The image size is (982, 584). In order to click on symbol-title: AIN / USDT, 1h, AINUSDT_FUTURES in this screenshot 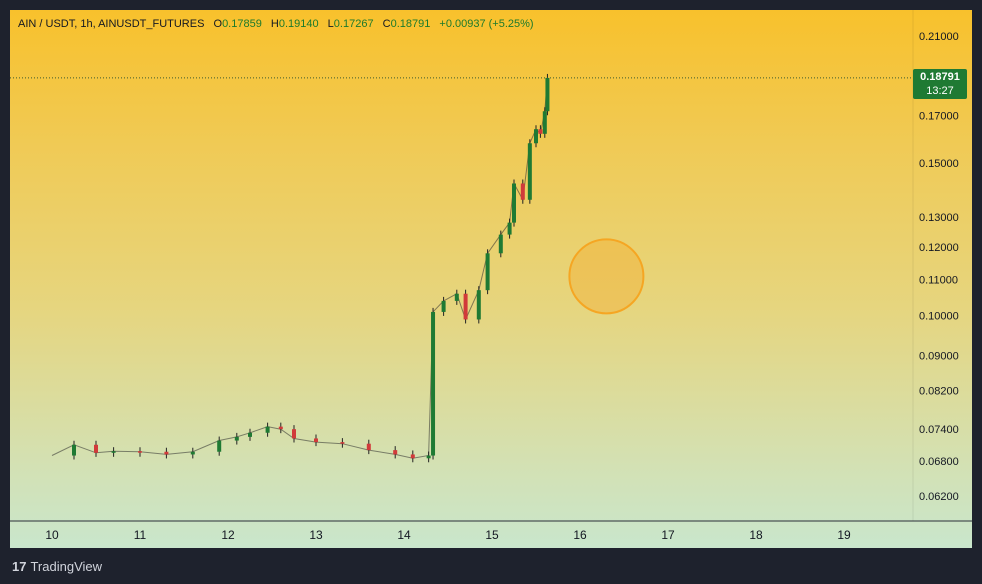, I will do `click(111, 24)`.